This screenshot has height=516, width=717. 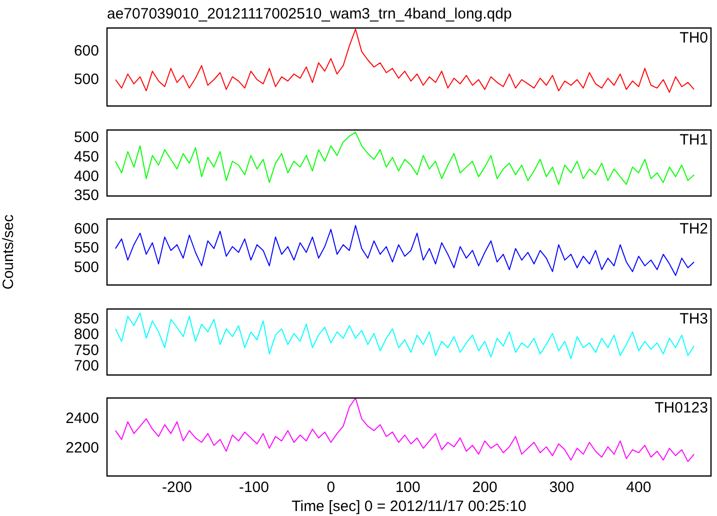 What do you see at coordinates (694, 139) in the screenshot?
I see `series-label: TH1` at bounding box center [694, 139].